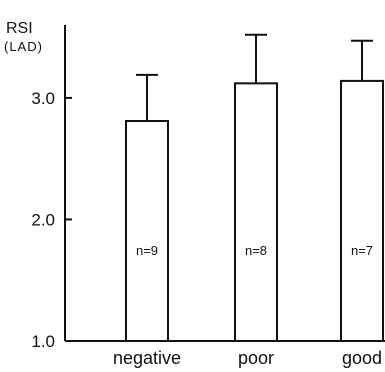 This screenshot has height=372, width=385. I want to click on sample-size-label: n=8, so click(256, 250).